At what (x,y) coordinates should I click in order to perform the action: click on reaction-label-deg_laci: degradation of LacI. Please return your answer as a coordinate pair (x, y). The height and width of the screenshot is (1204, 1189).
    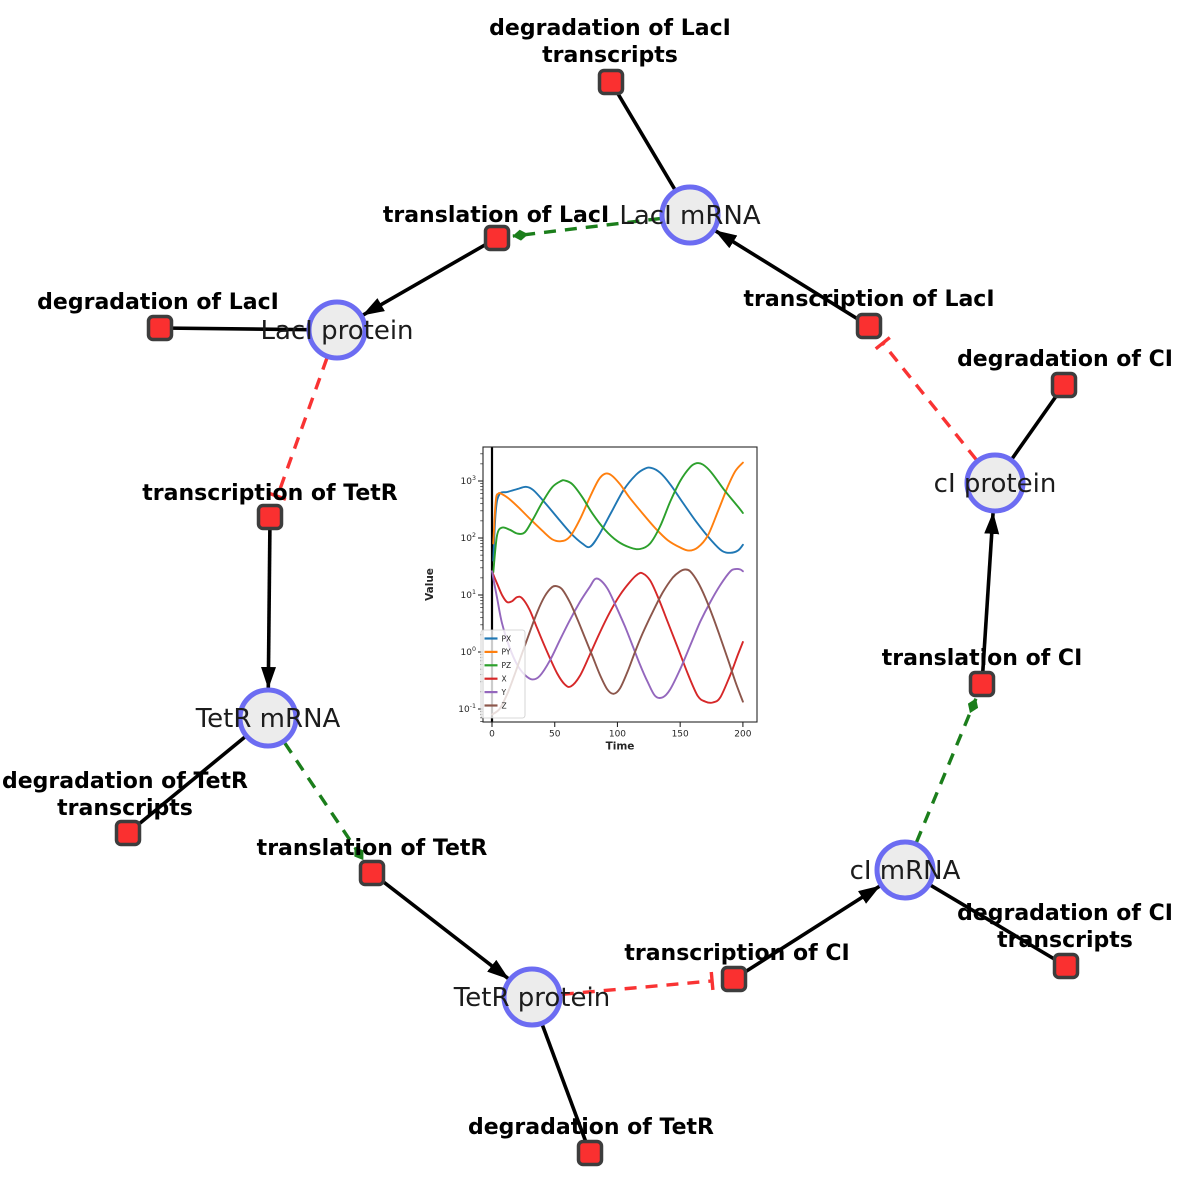
    Looking at the image, I should click on (158, 302).